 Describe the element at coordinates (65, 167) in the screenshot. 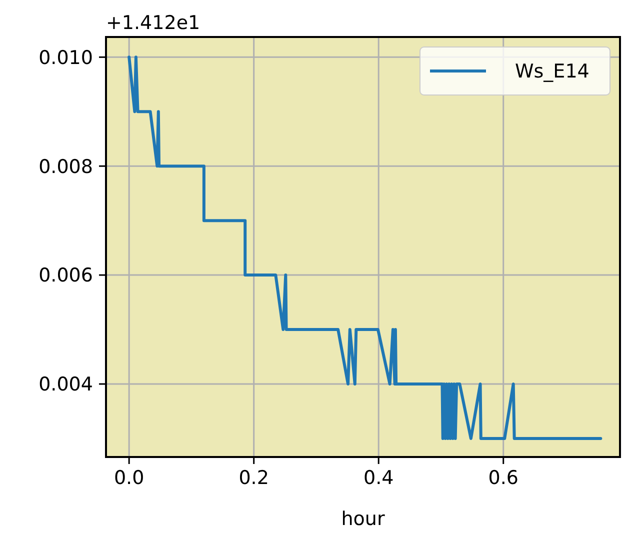

I see `y-tick-label: 0.008` at that location.